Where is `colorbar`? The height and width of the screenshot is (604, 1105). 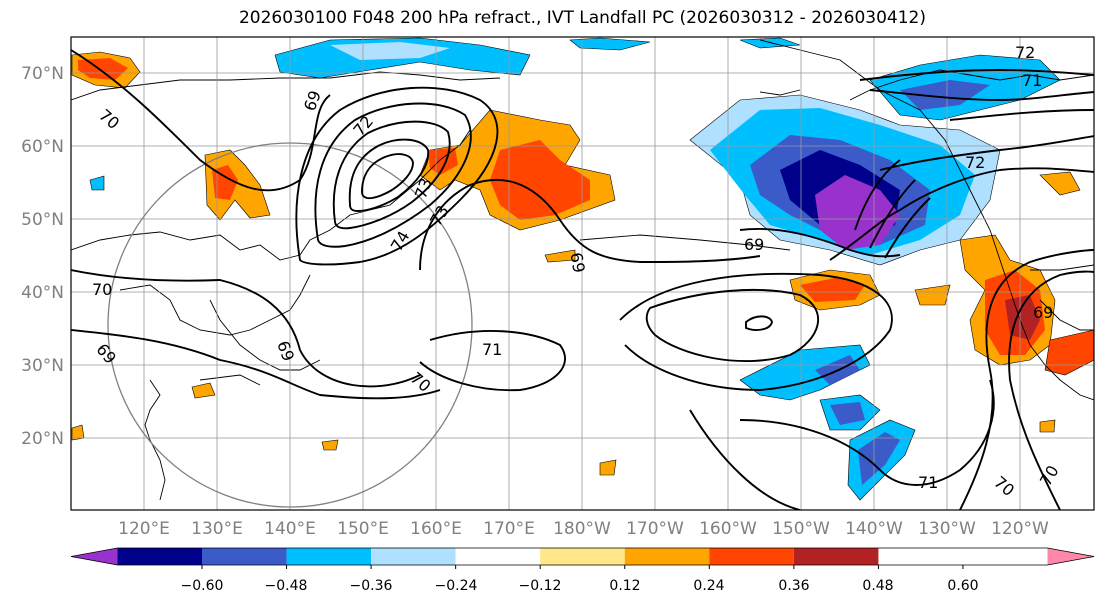 colorbar is located at coordinates (582, 558).